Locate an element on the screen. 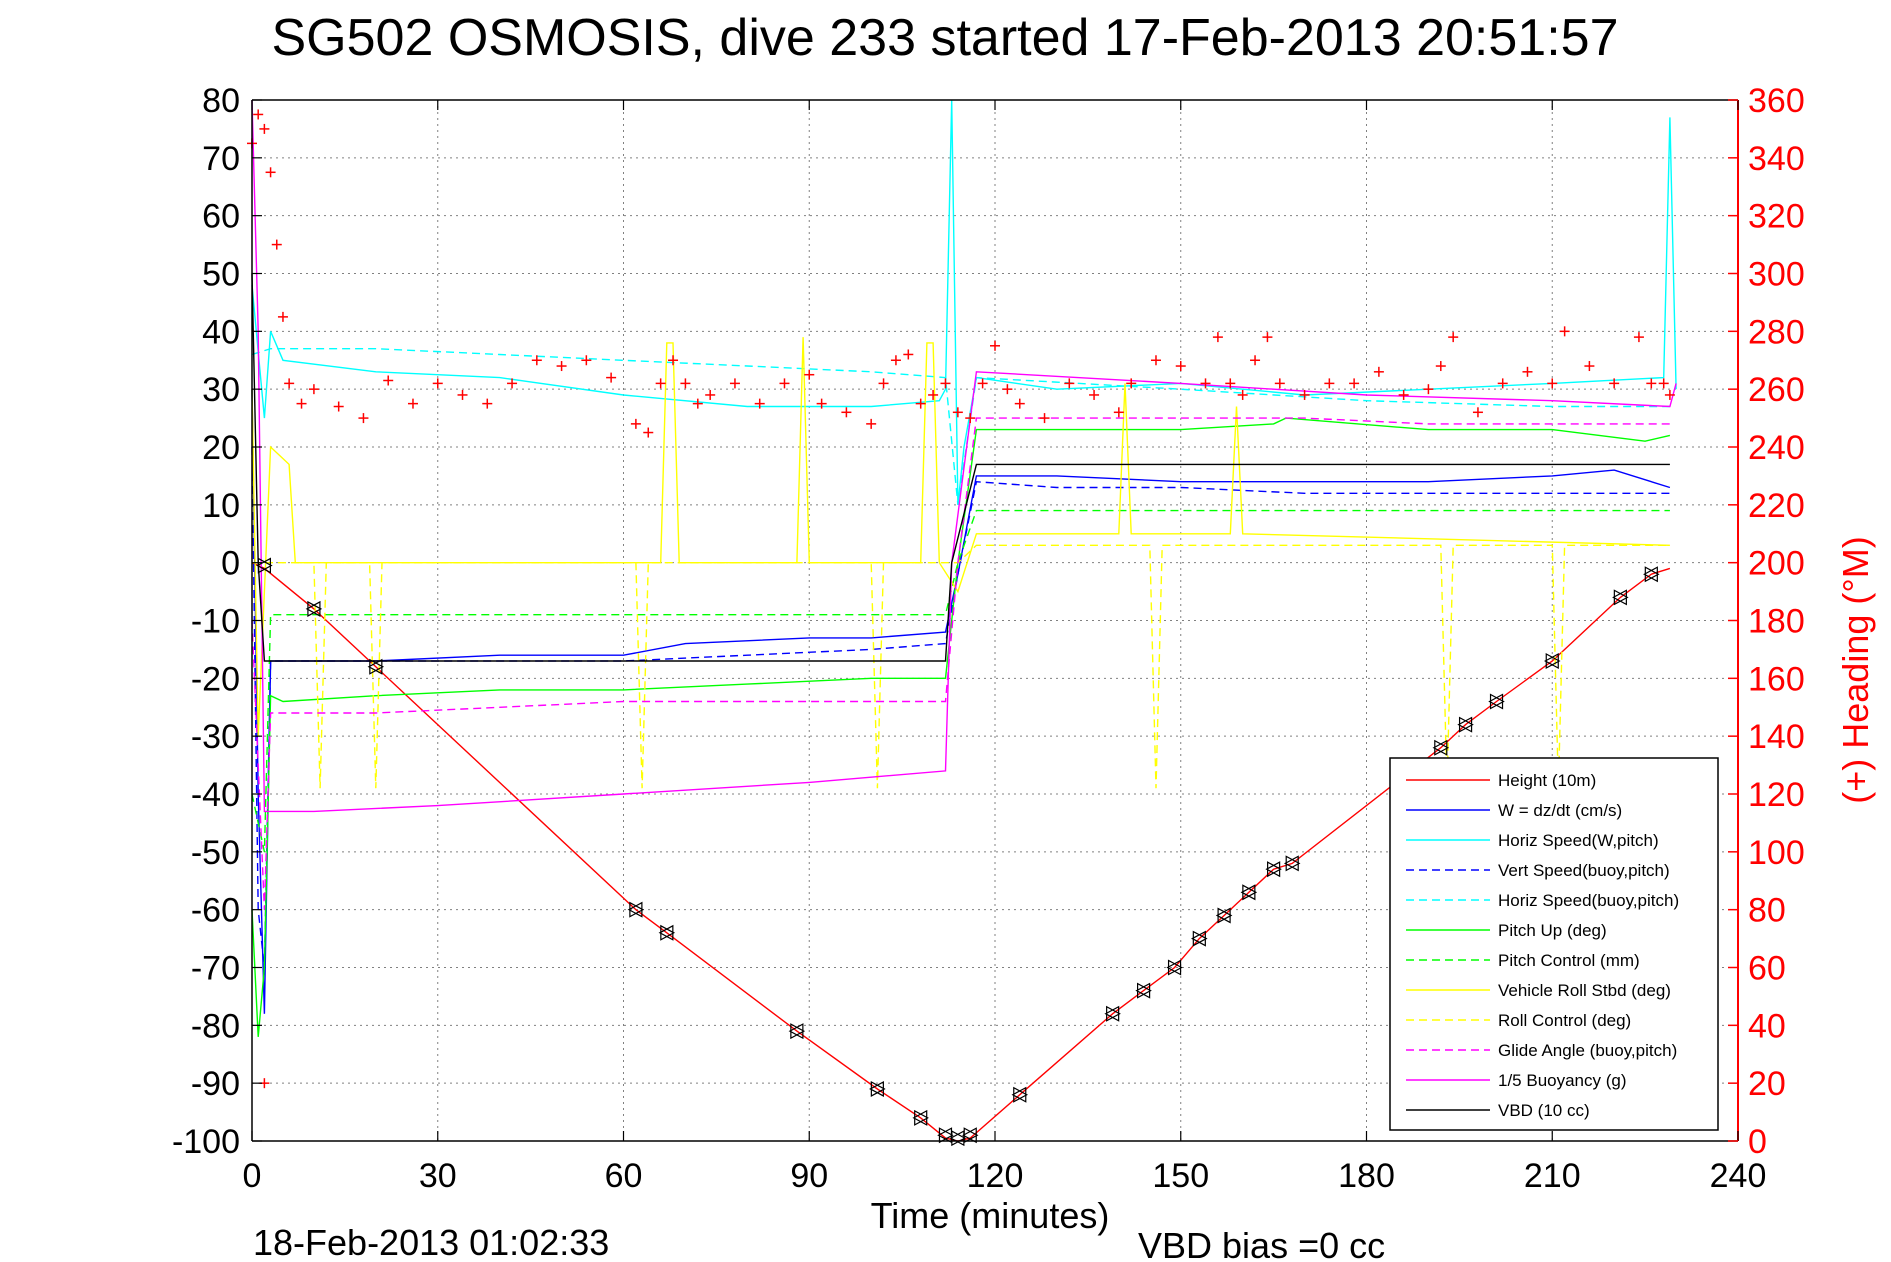 This screenshot has width=1891, height=1262. footer-timestamp: 18-Feb-2013 01:02:33 is located at coordinates (431, 1242).